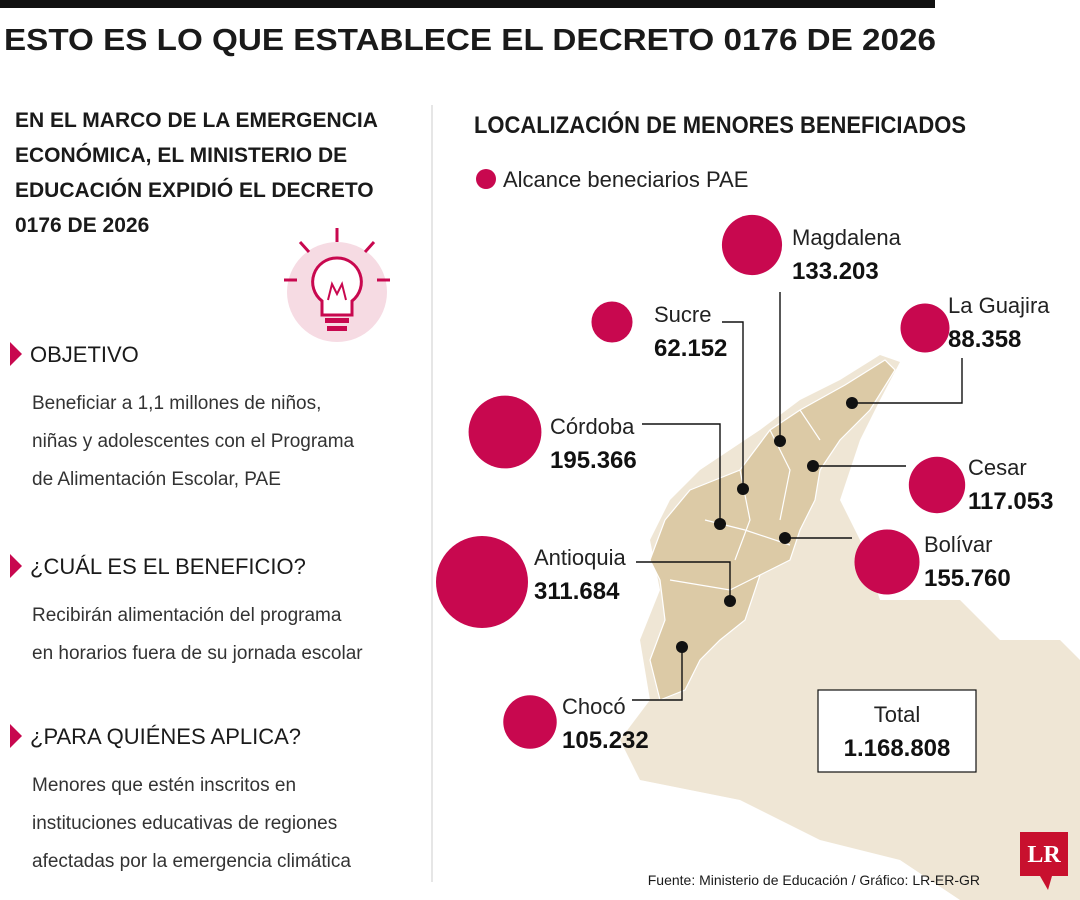 This screenshot has height=900, width=1080. Describe the element at coordinates (164, 785) in the screenshot. I see `section-text: Menores que estén inscritos en` at that location.